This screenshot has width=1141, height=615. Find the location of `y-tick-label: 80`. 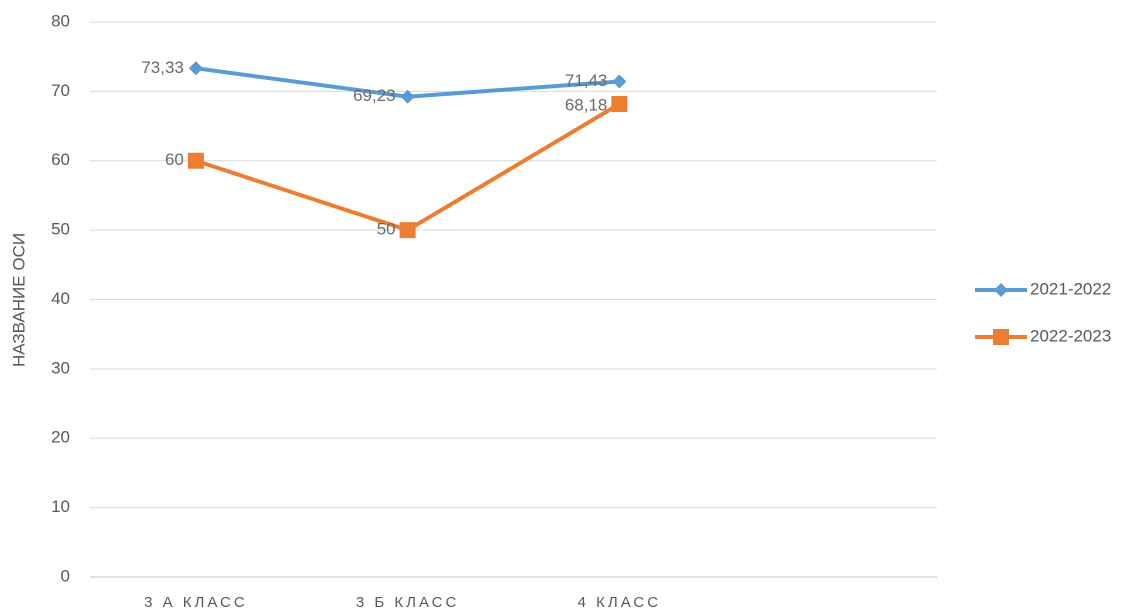

y-tick-label: 80 is located at coordinates (60, 20).